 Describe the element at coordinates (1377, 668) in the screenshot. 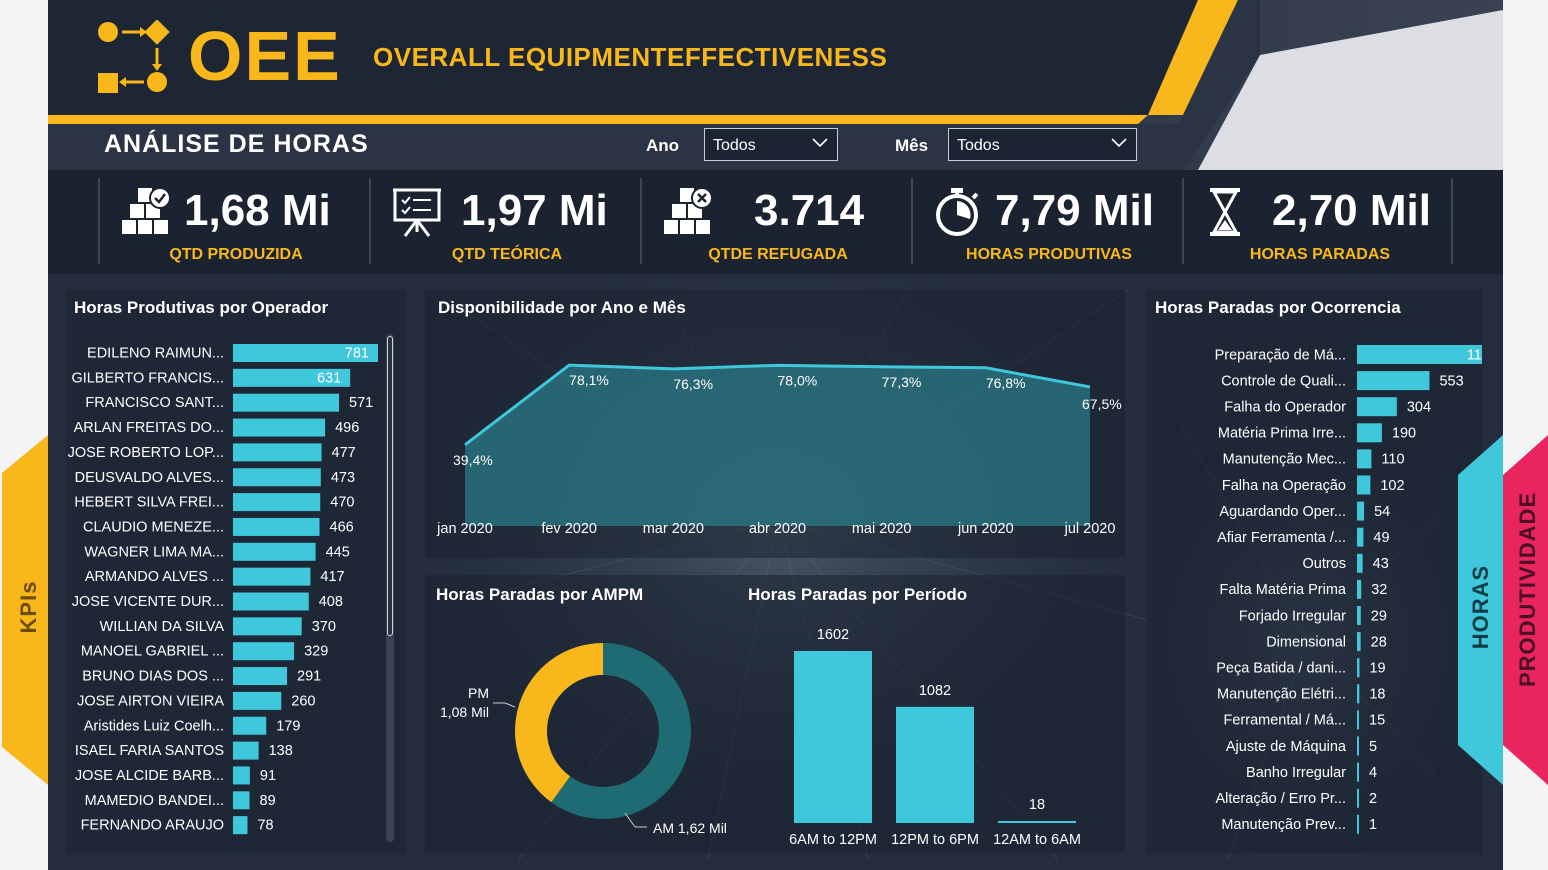

I see `data-label: 19` at that location.